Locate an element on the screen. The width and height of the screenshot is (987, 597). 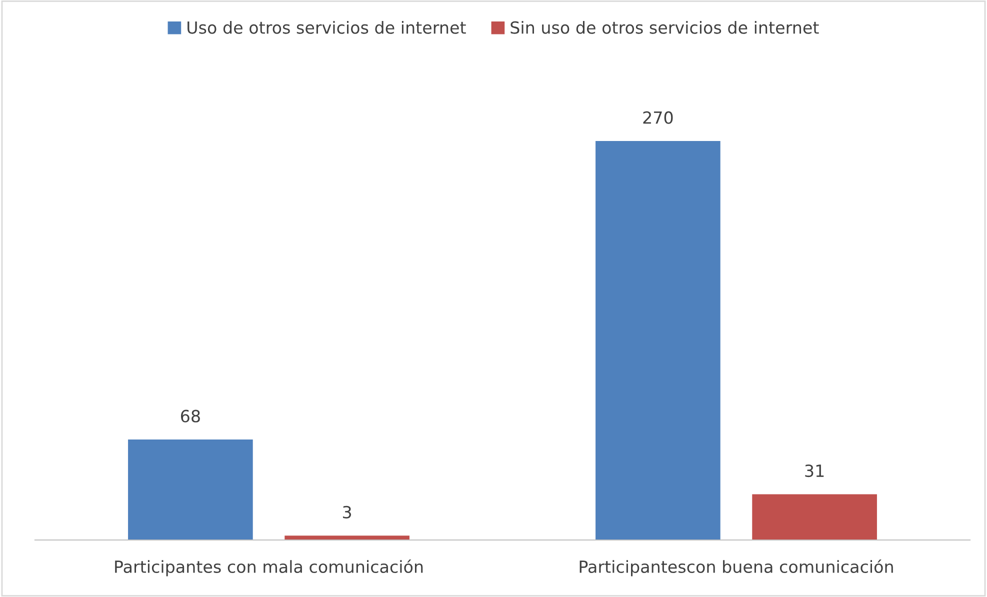
legend-label: Sin uso de otros servicios de internet is located at coordinates (664, 27).